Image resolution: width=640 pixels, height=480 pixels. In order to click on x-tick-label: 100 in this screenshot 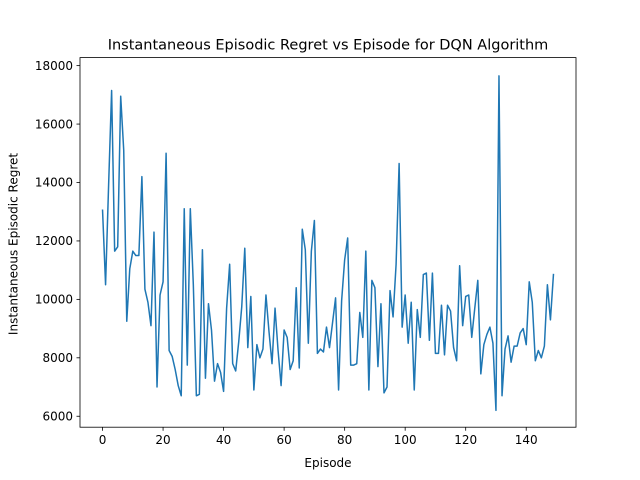, I will do `click(405, 440)`.